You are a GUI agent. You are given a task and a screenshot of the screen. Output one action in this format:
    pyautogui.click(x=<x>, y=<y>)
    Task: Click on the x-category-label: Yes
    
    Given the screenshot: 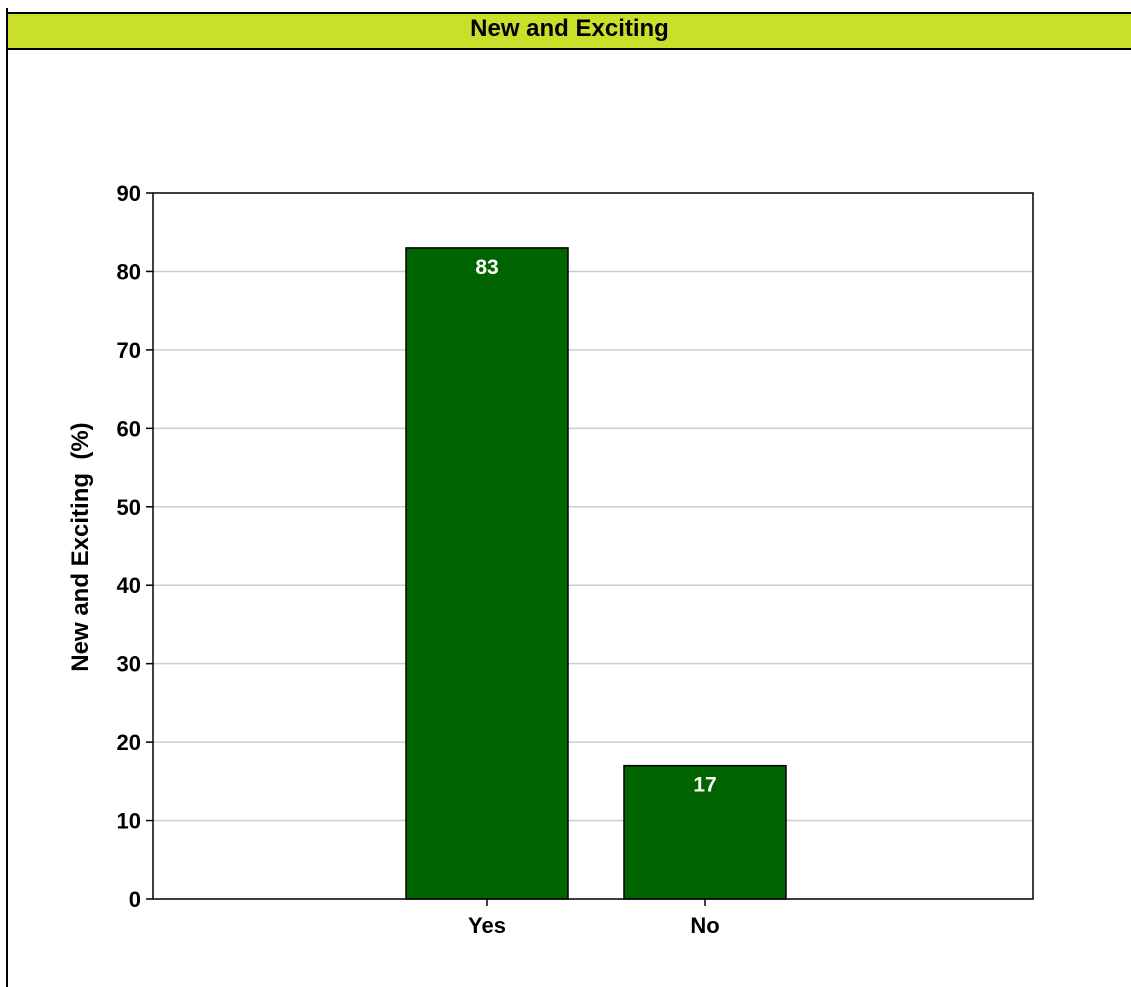 What is the action you would take?
    pyautogui.click(x=487, y=925)
    